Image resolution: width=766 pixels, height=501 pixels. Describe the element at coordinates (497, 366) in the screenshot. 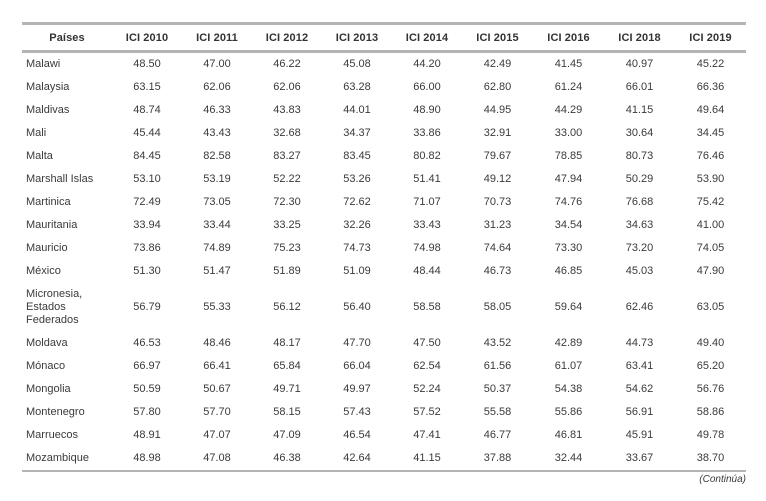

I see `value-cell: 61.56` at that location.